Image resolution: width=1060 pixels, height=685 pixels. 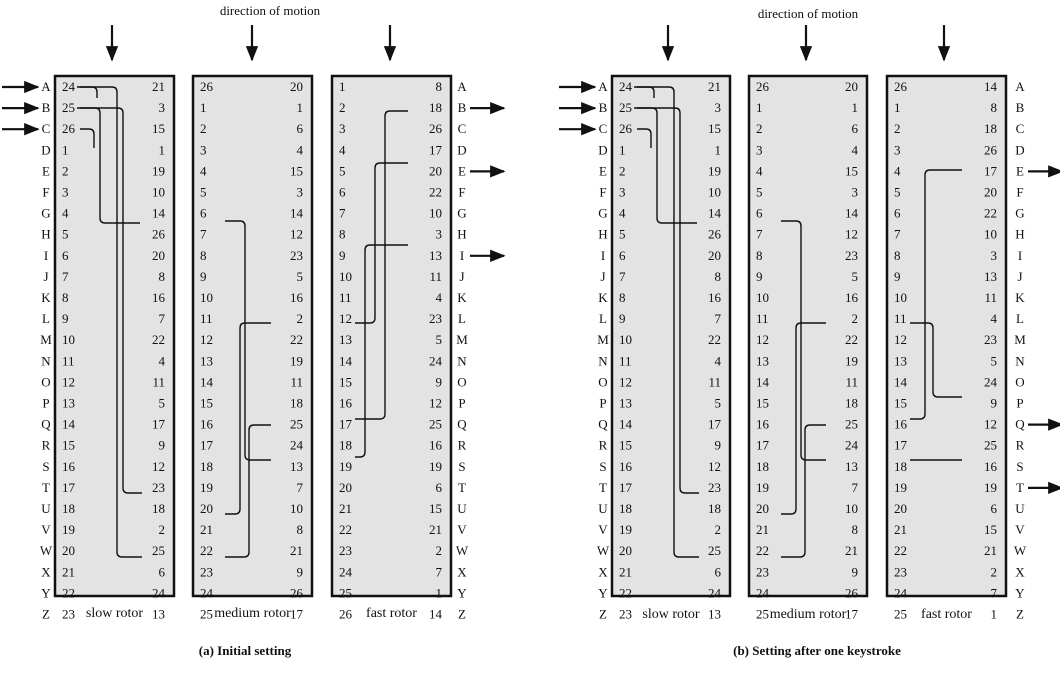 What do you see at coordinates (158, 508) in the screenshot?
I see `rotor-right-value: 18` at bounding box center [158, 508].